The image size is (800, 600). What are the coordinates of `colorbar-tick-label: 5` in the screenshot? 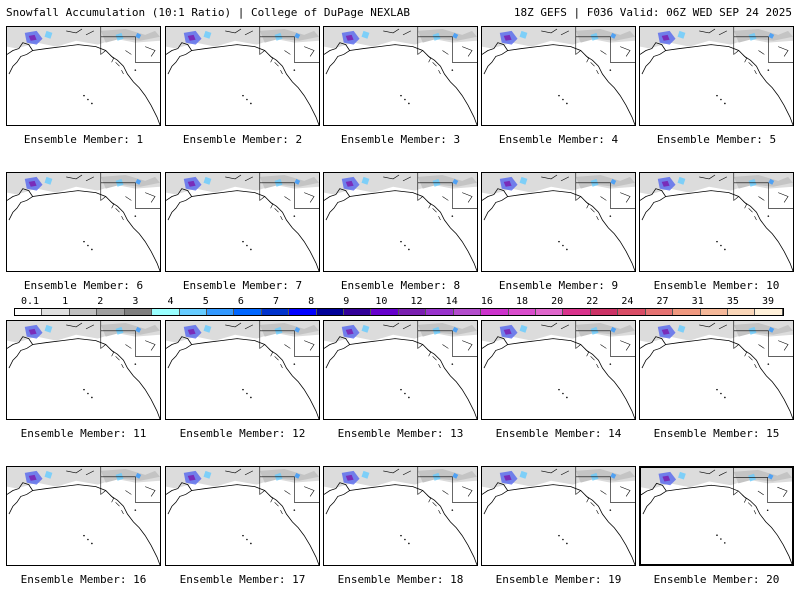 It's located at (205, 301).